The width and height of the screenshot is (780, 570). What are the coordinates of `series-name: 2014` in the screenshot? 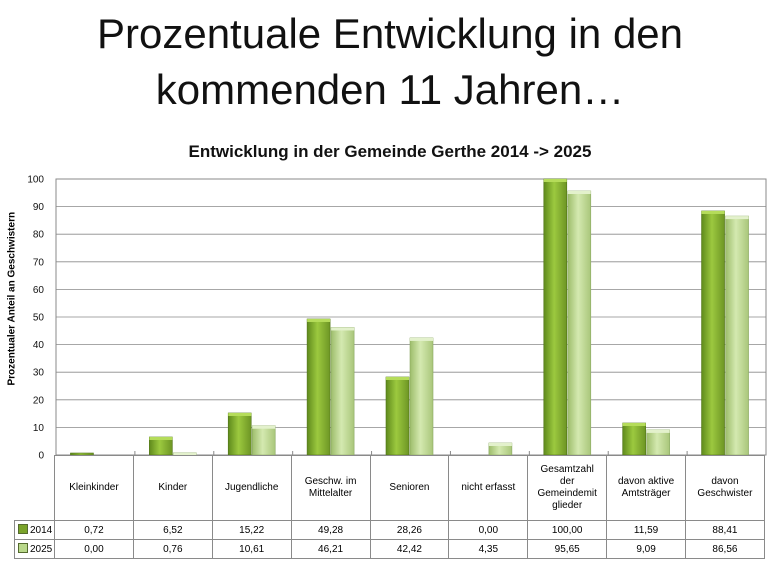 It's located at (41, 530).